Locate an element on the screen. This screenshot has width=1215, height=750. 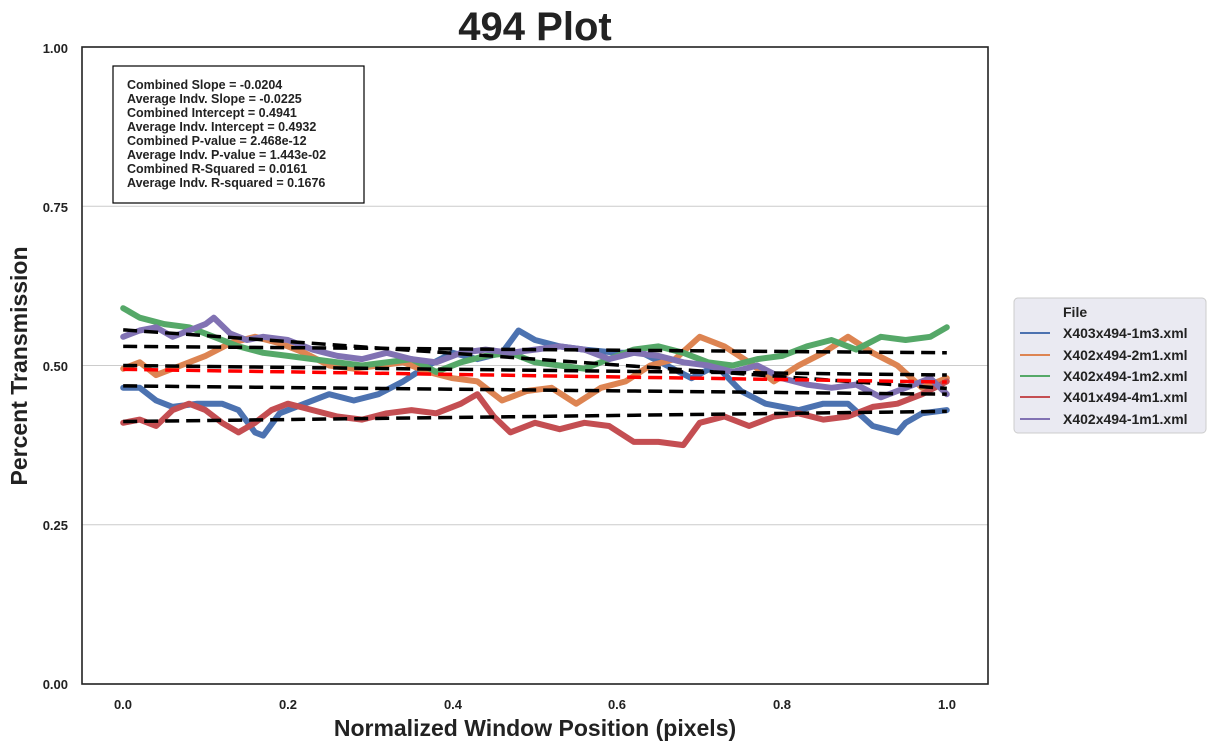
chart-title: 494 Plot is located at coordinates (534, 27).